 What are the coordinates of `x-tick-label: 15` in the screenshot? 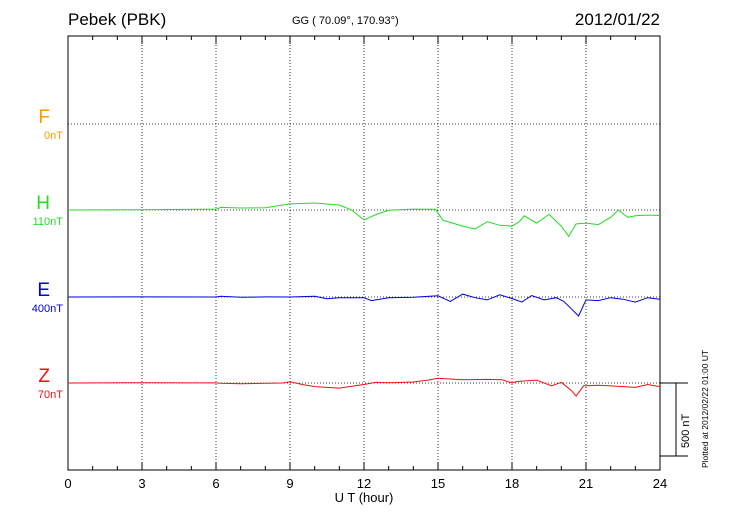 It's located at (438, 483).